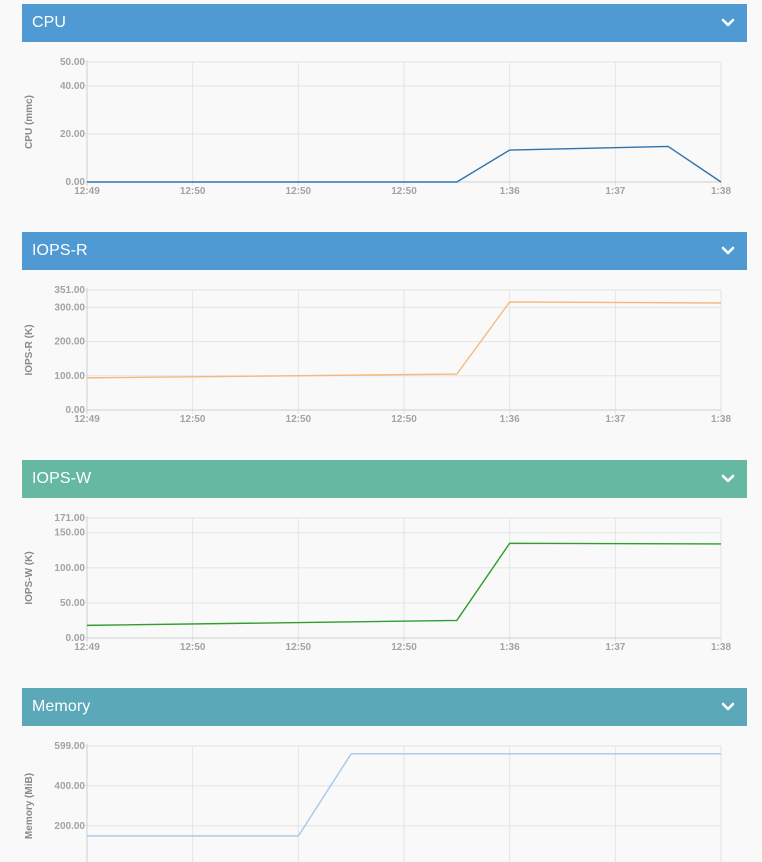 Image resolution: width=762 pixels, height=862 pixels. Describe the element at coordinates (69, 568) in the screenshot. I see `iops-w-y-tick-label: 100.00` at that location.